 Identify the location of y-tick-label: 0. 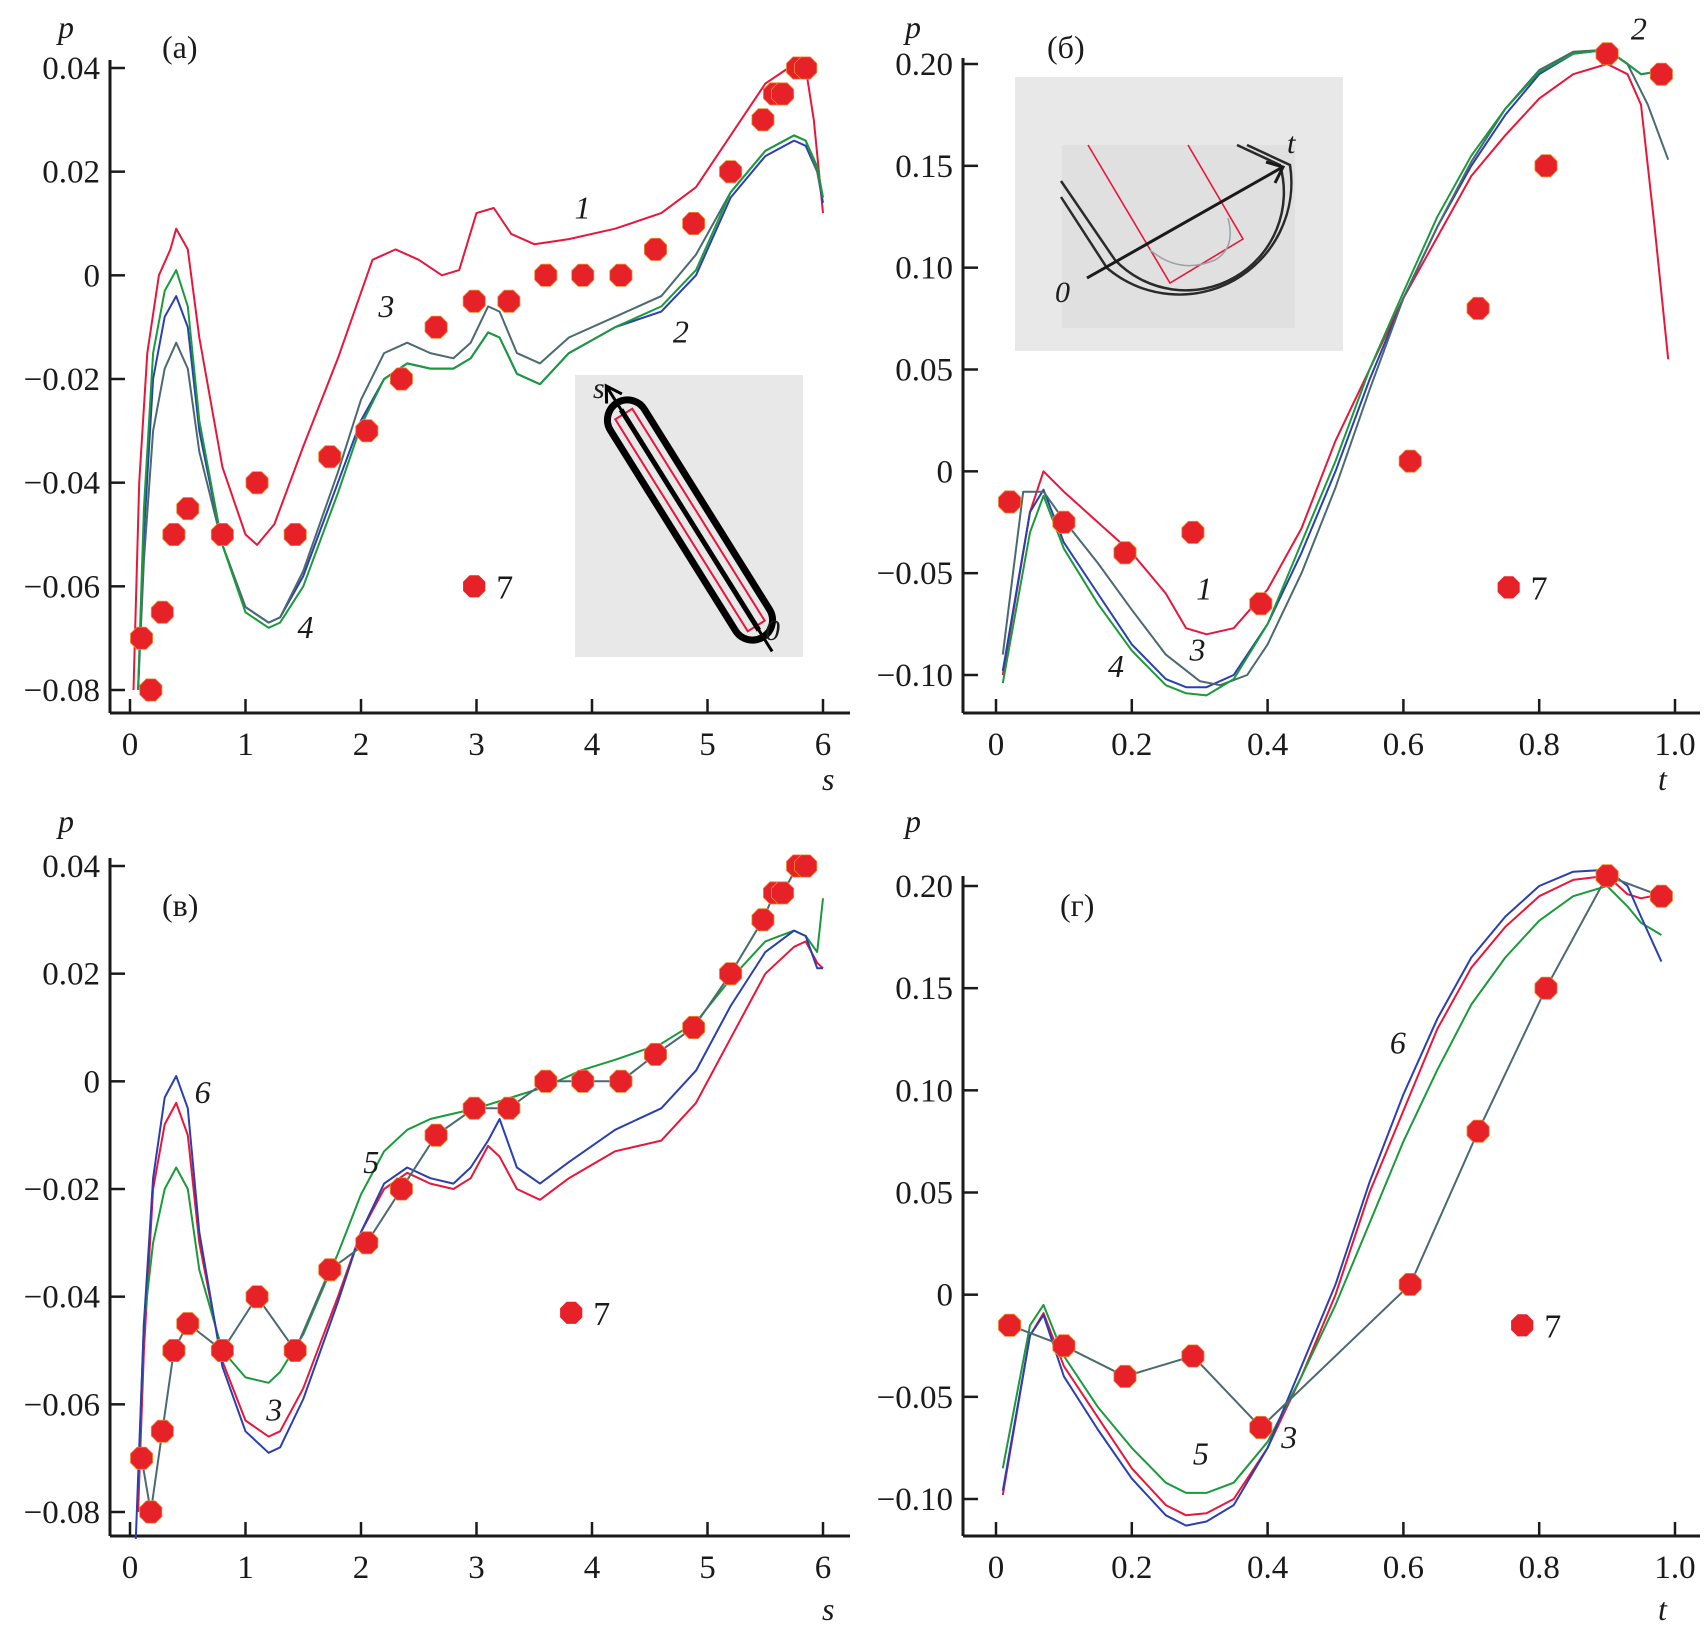
(92, 1082).